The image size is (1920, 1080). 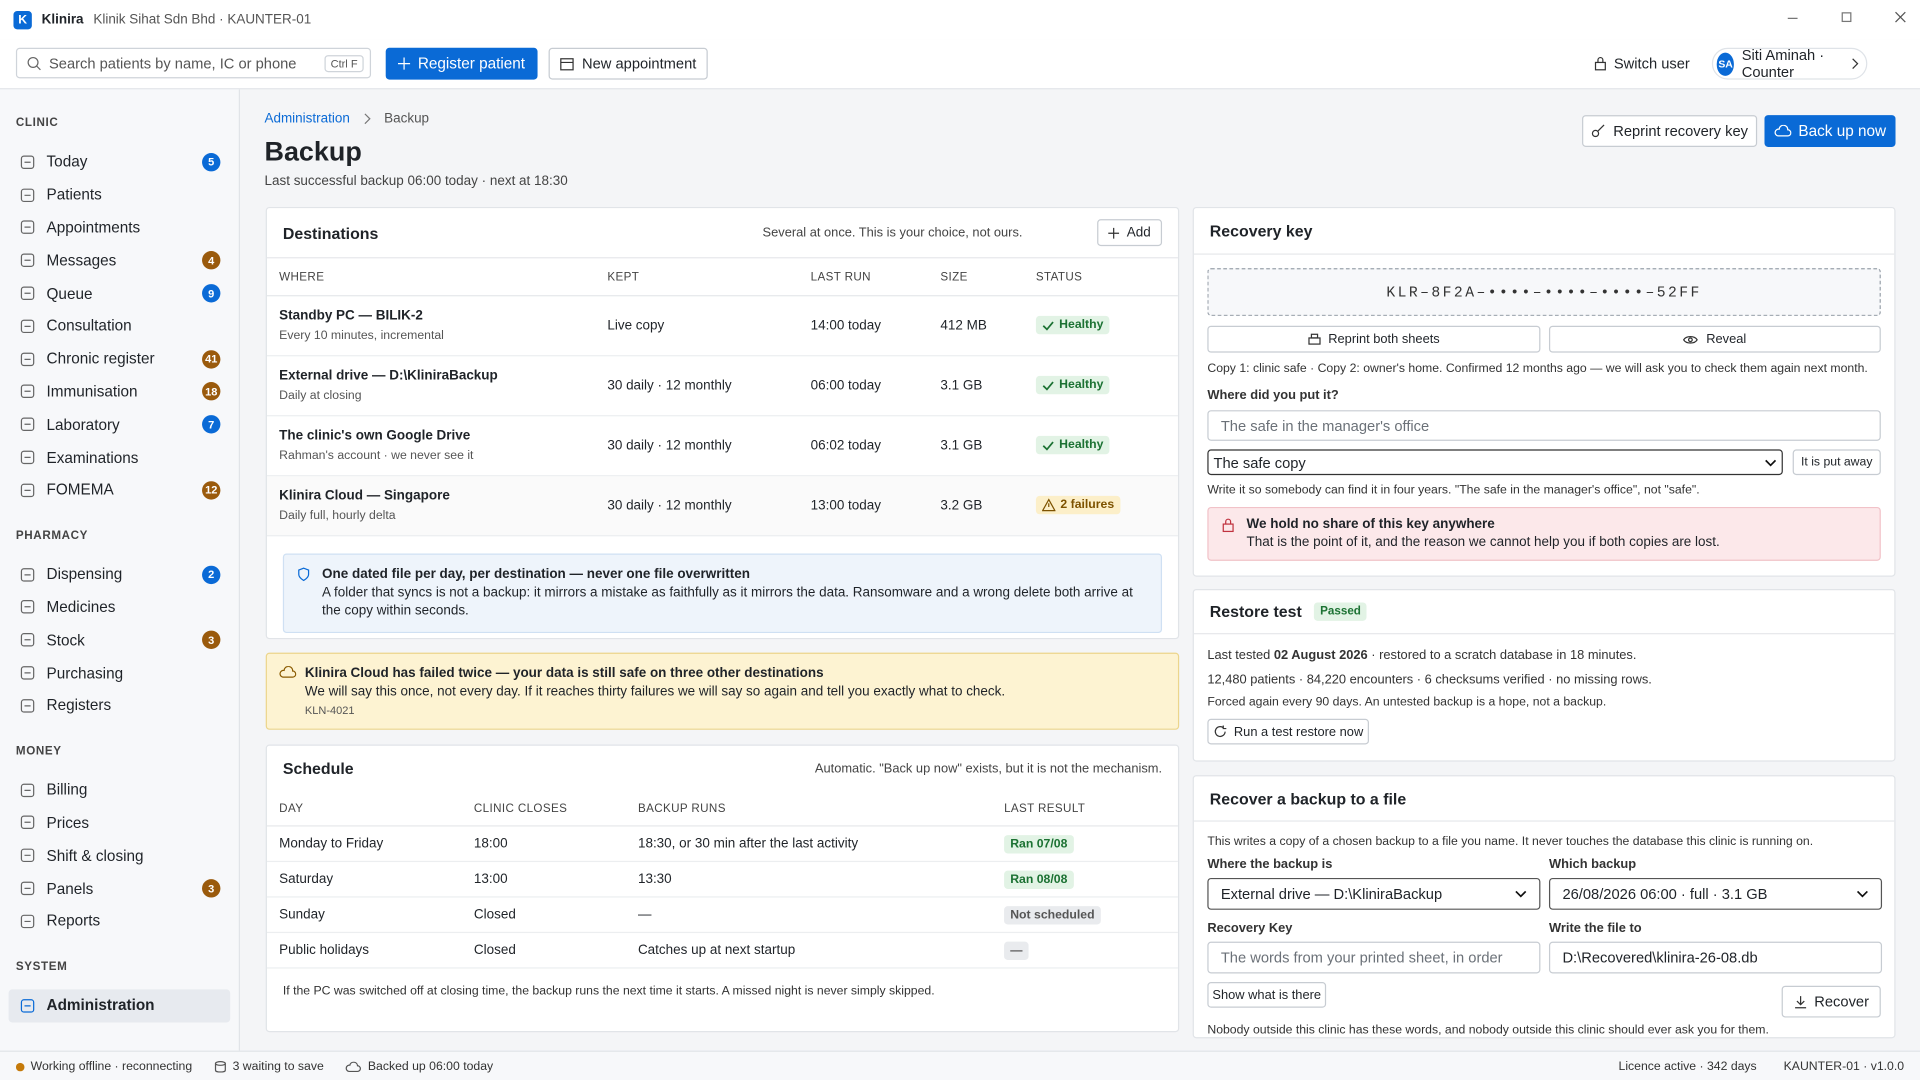 What do you see at coordinates (95, 856) in the screenshot?
I see `nav-label: Shift & closing` at bounding box center [95, 856].